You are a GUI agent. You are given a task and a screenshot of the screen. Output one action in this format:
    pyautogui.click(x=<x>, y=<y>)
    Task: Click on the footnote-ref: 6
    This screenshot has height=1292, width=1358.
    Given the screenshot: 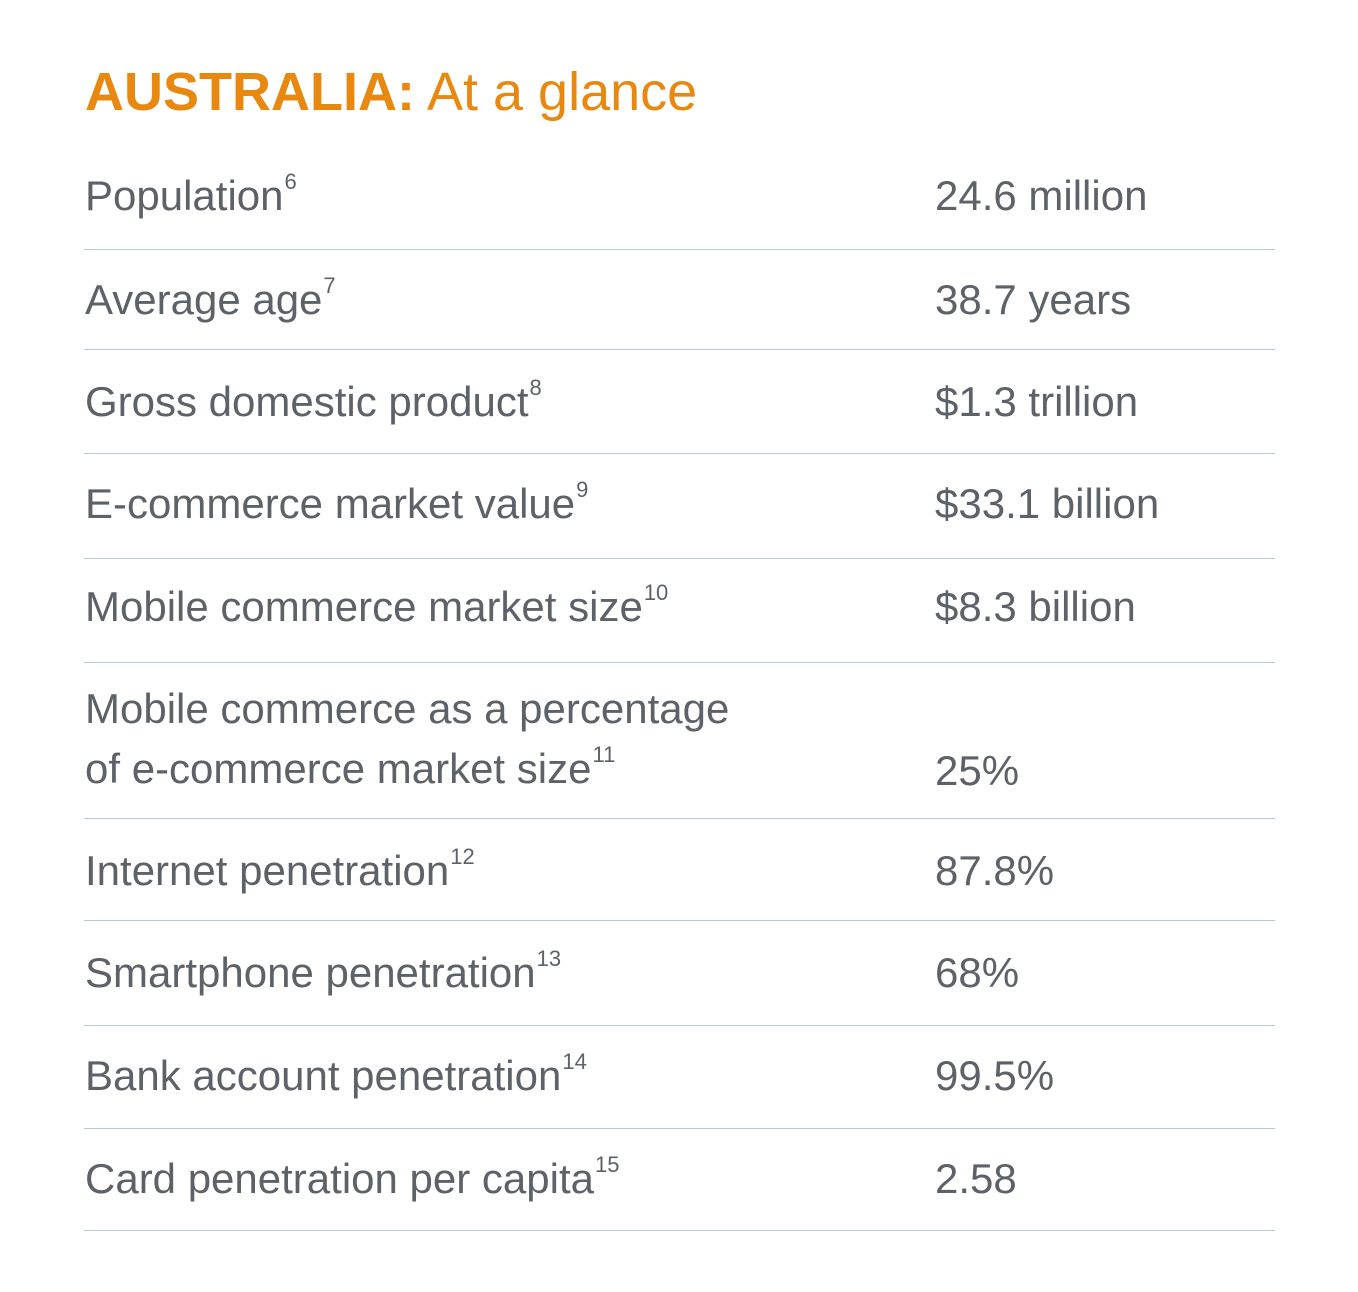 What is the action you would take?
    pyautogui.click(x=290, y=181)
    